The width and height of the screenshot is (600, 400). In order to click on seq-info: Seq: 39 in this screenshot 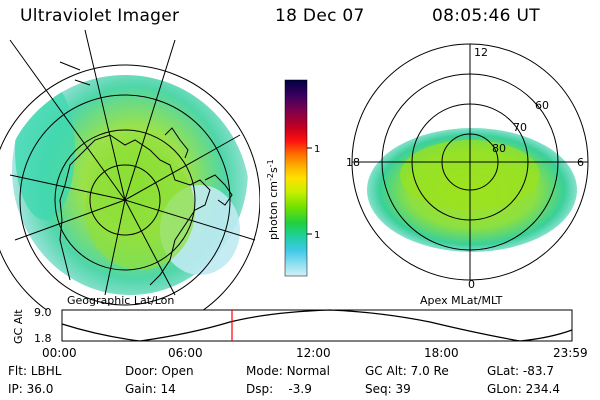, I will do `click(388, 389)`.